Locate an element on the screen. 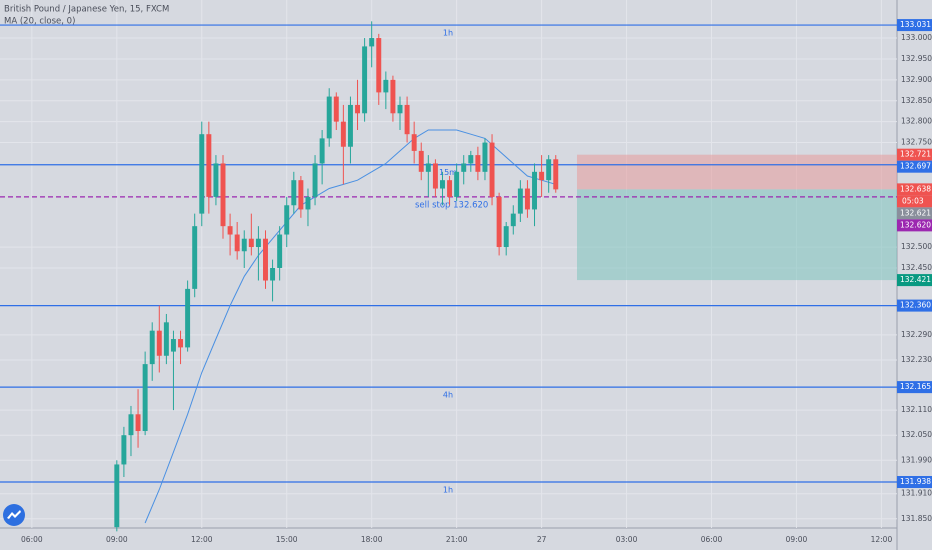 Image resolution: width=932 pixels, height=550 pixels. price-tag-label: 132.697 is located at coordinates (915, 166).